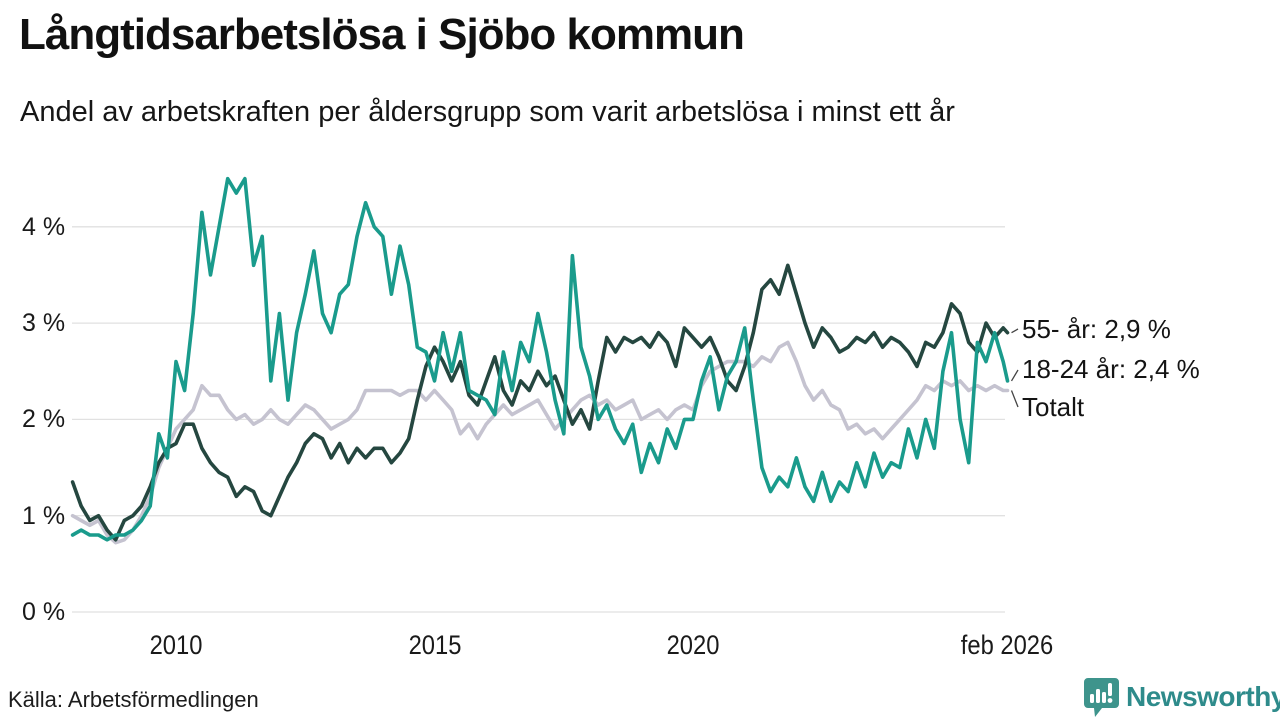  I want to click on newsworthy-logo: Newsworthy, so click(1182, 697).